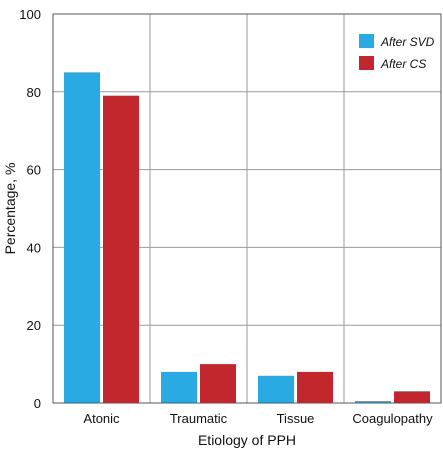 This screenshot has width=443, height=457. Describe the element at coordinates (34, 170) in the screenshot. I see `y-tick-label: 60` at that location.